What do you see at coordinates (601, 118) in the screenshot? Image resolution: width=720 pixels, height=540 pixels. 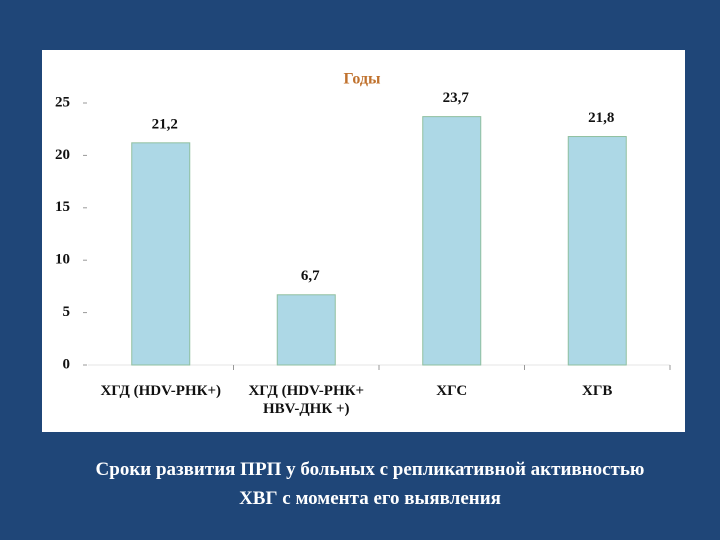 I see `data-label: 21,8` at bounding box center [601, 118].